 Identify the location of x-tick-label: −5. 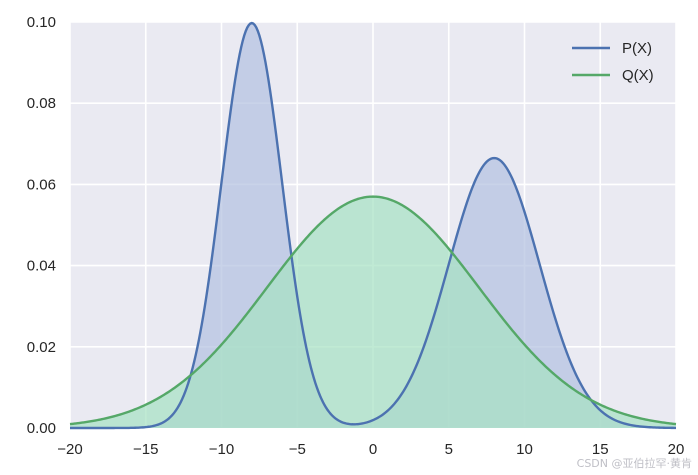
(297, 449).